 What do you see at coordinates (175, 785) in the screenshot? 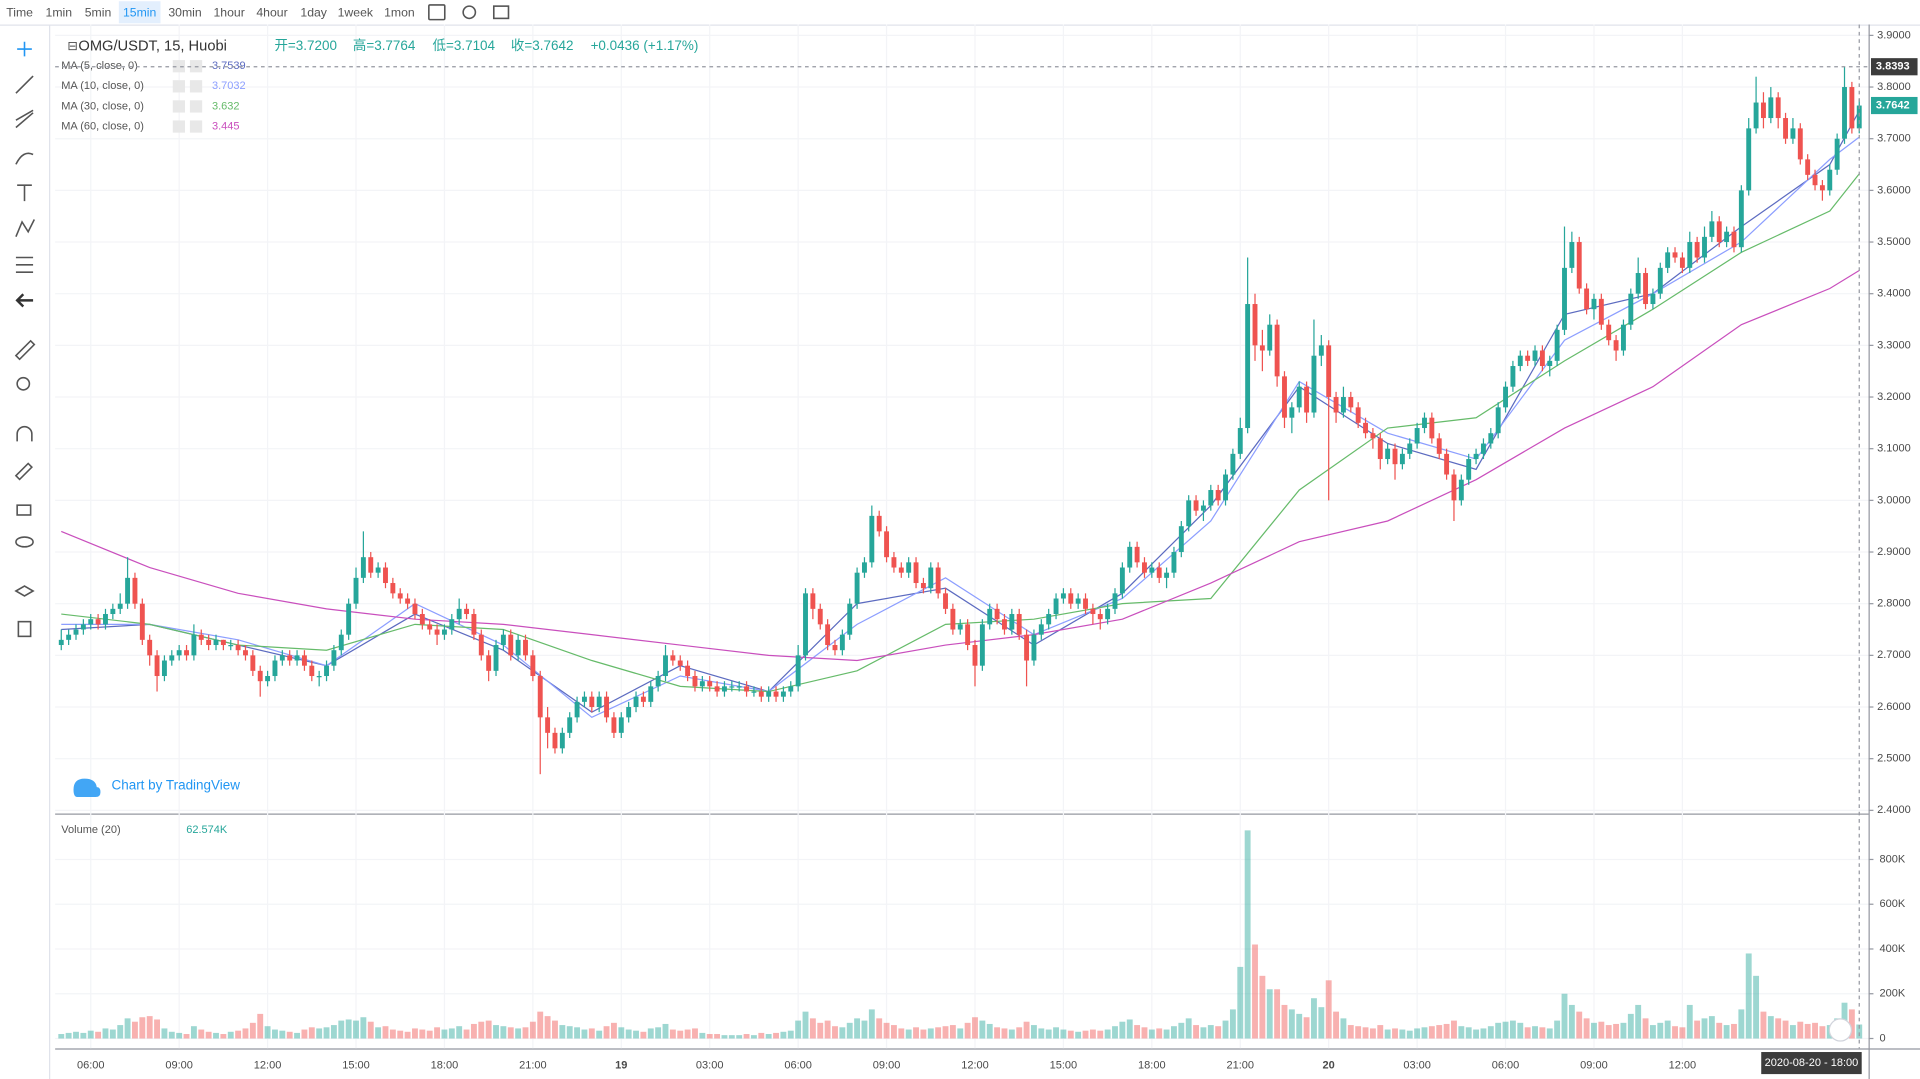
I see `watermark: Chart by TradingView` at bounding box center [175, 785].